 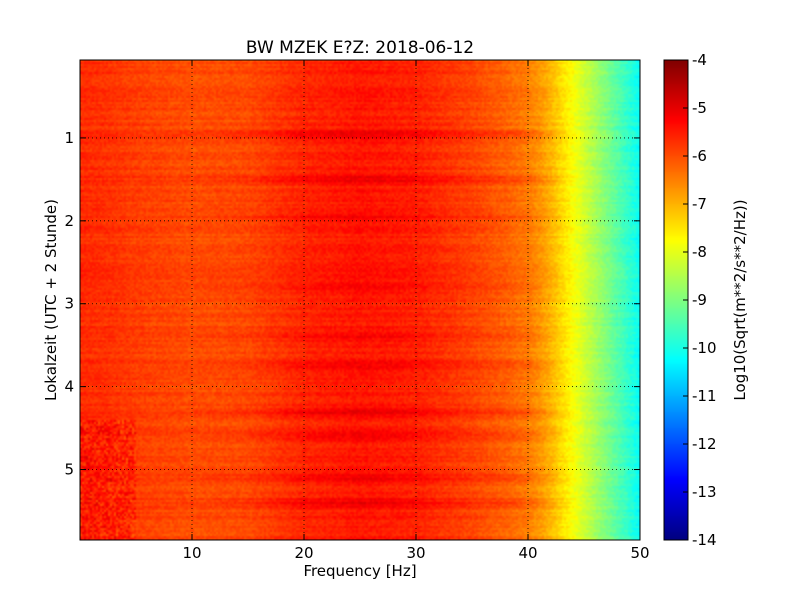 What do you see at coordinates (69, 138) in the screenshot?
I see `y-tick-label: 1` at bounding box center [69, 138].